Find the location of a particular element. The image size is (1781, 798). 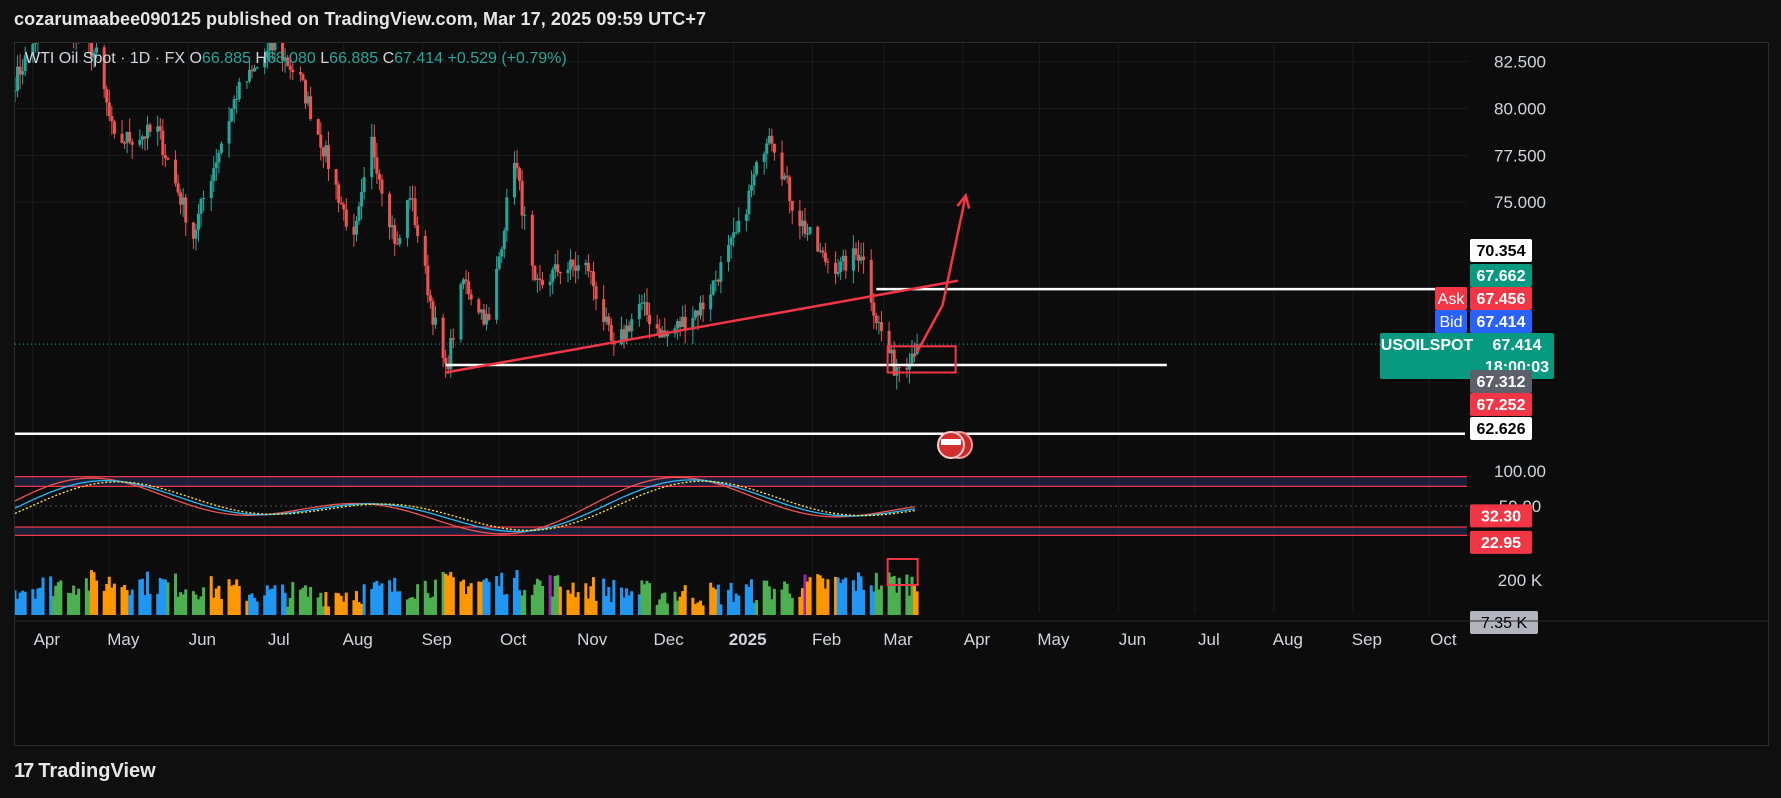

price-label-value: 70.354 is located at coordinates (1501, 251).